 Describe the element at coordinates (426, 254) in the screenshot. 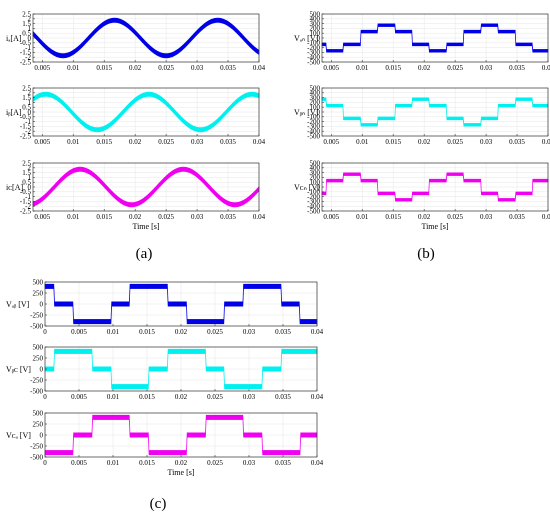

I see `panel-label-b: (b)` at that location.